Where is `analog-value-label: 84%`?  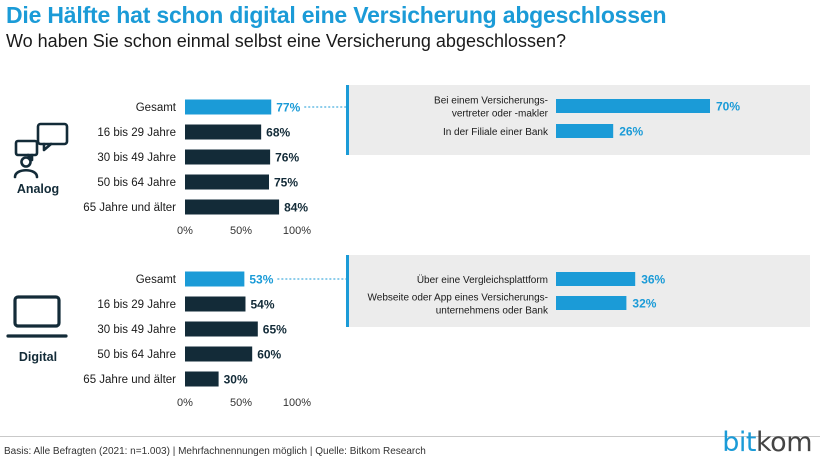 analog-value-label: 84% is located at coordinates (296, 208).